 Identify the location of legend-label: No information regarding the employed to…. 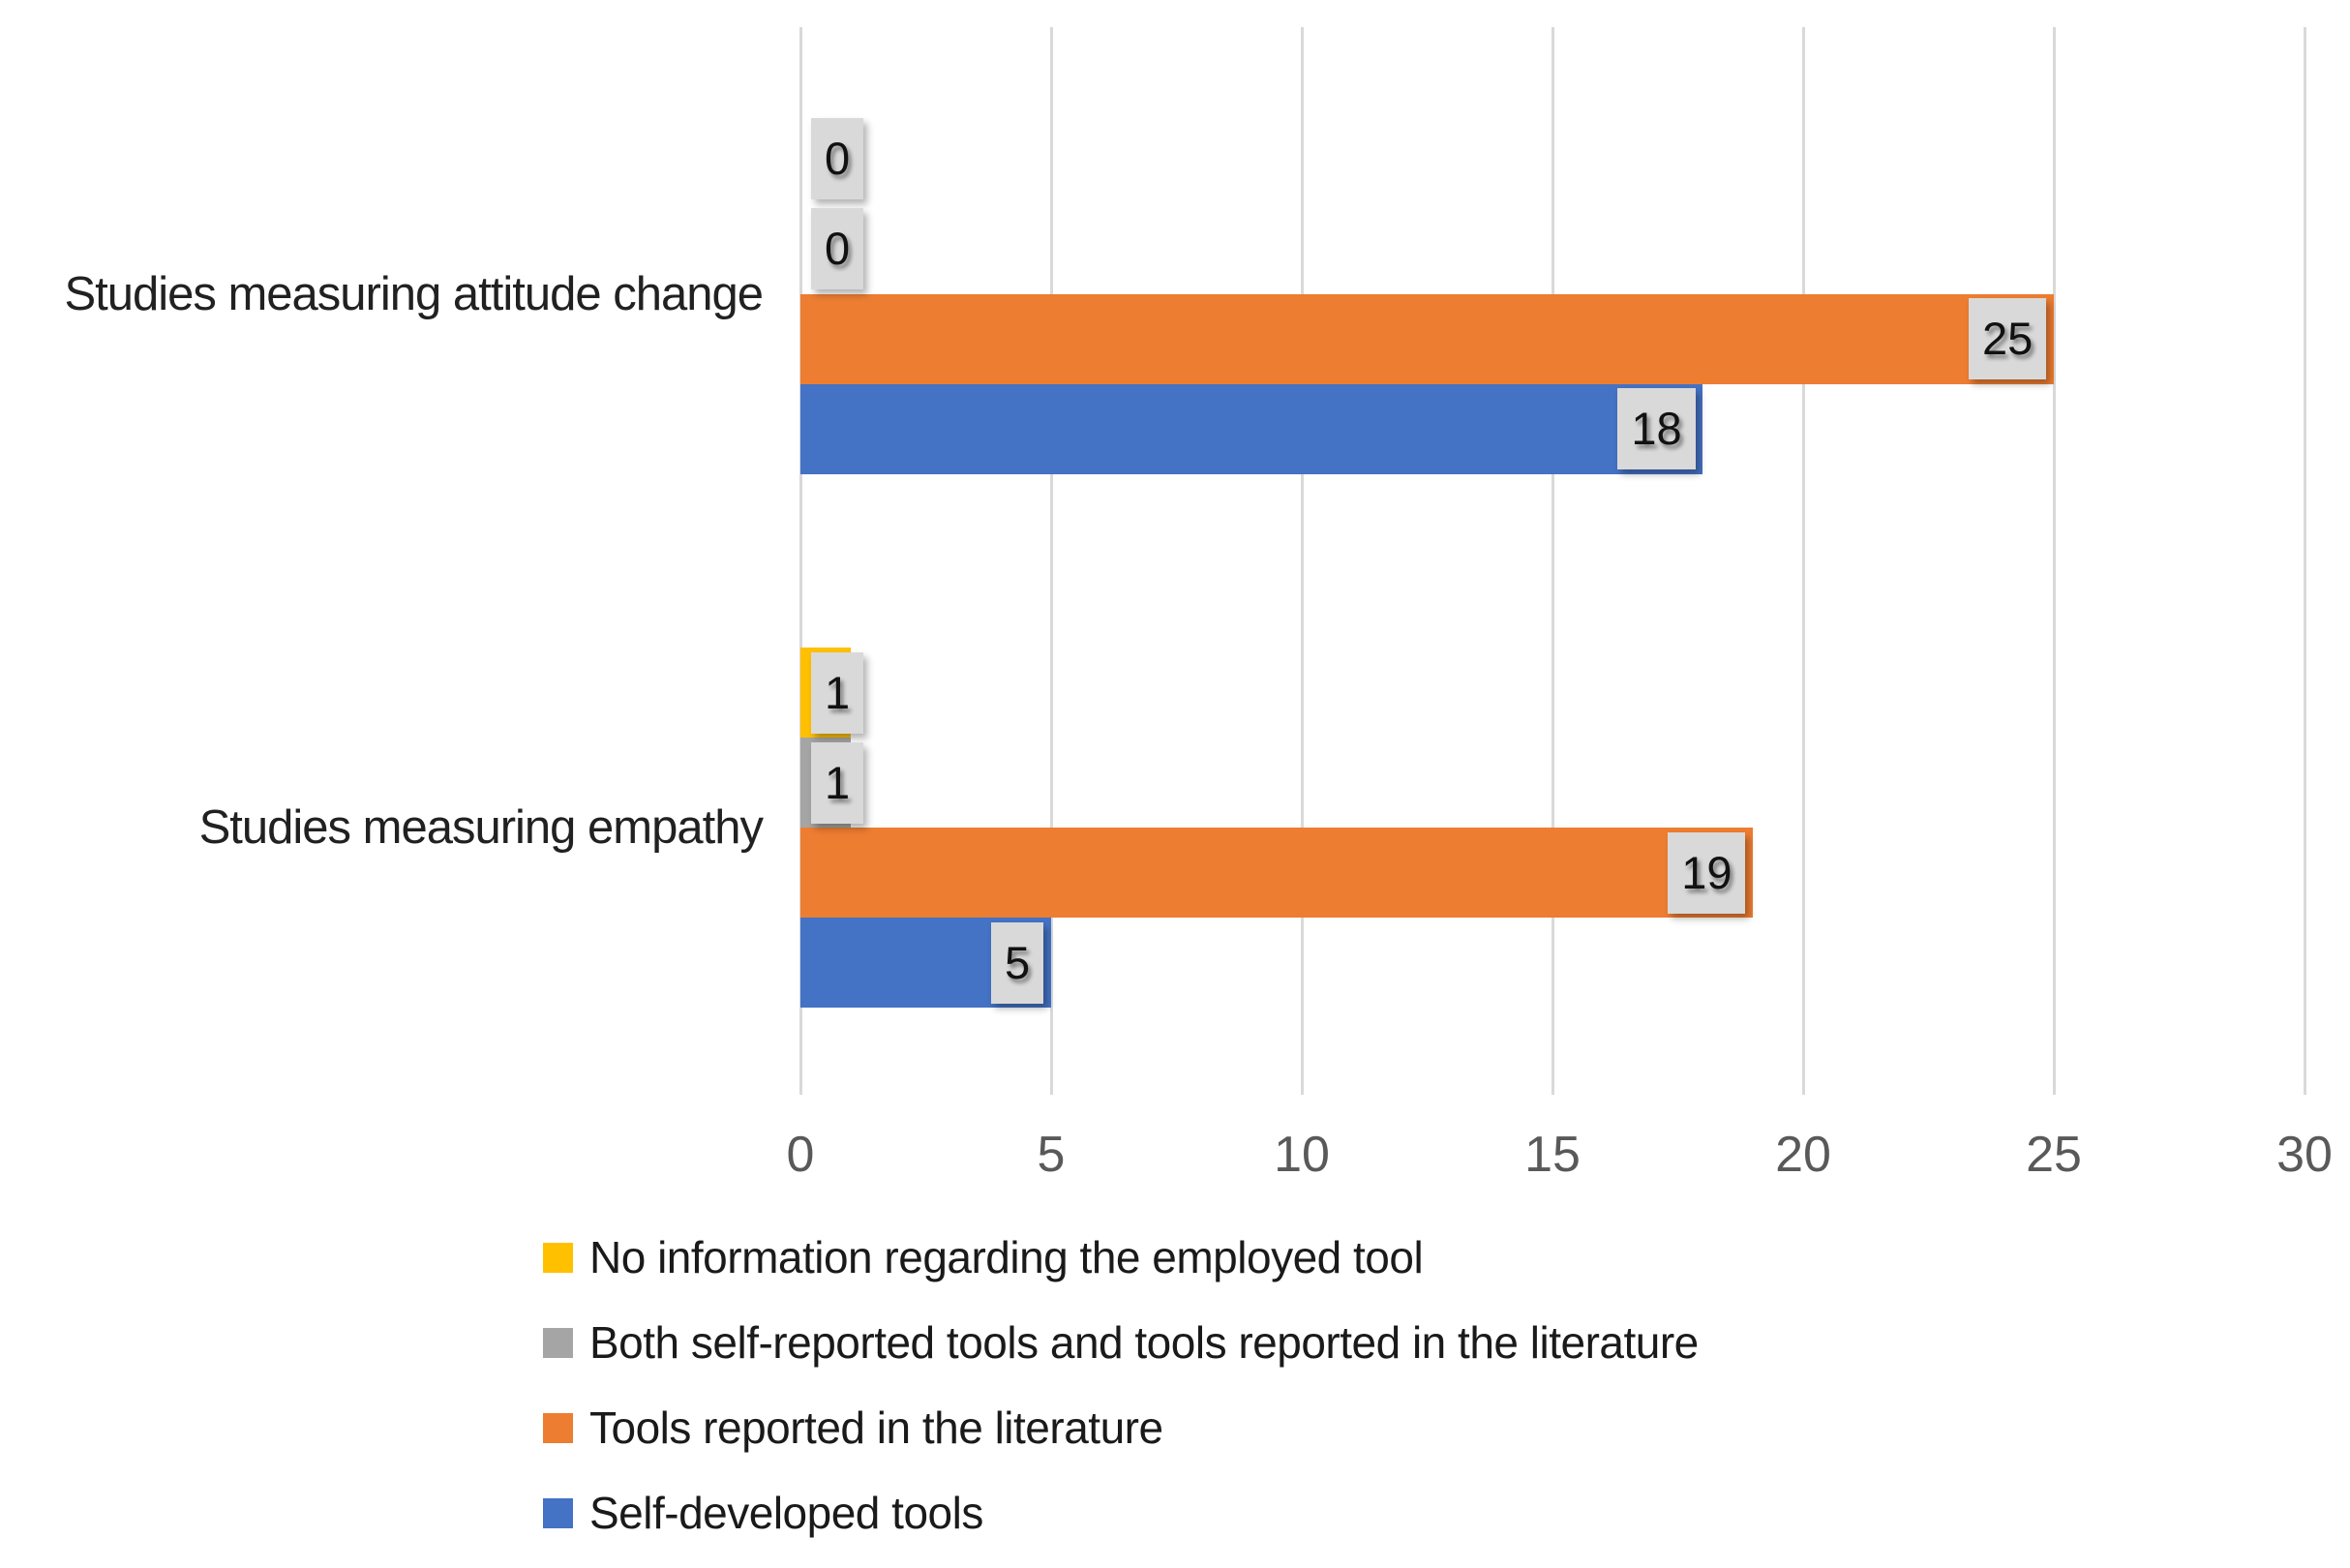
(1006, 1257).